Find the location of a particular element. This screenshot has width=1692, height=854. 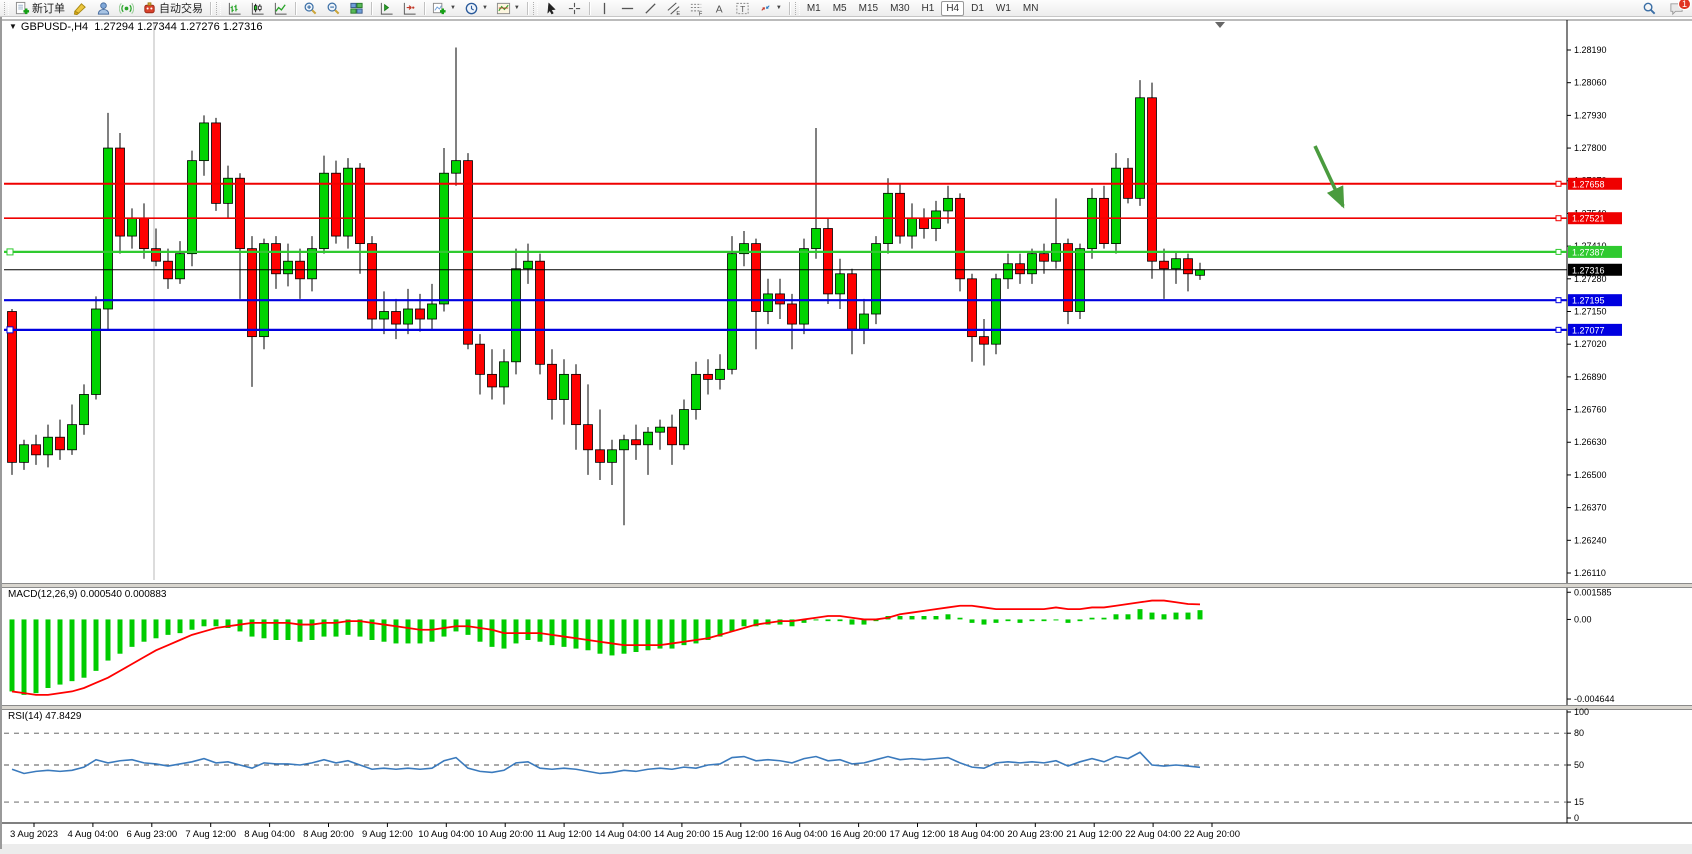

auto-trading-button: 自动交易 is located at coordinates (172, 8).